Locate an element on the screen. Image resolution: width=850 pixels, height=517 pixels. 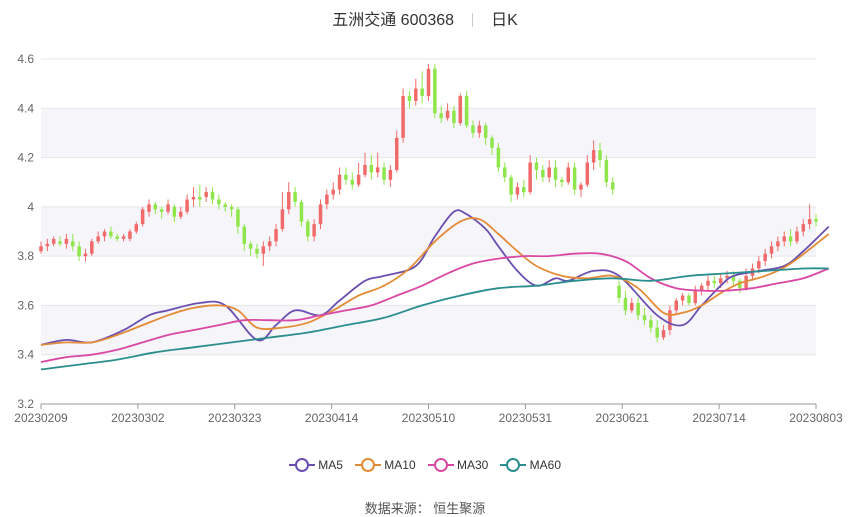
y-tick-label: 3.2 is located at coordinates (25, 404).